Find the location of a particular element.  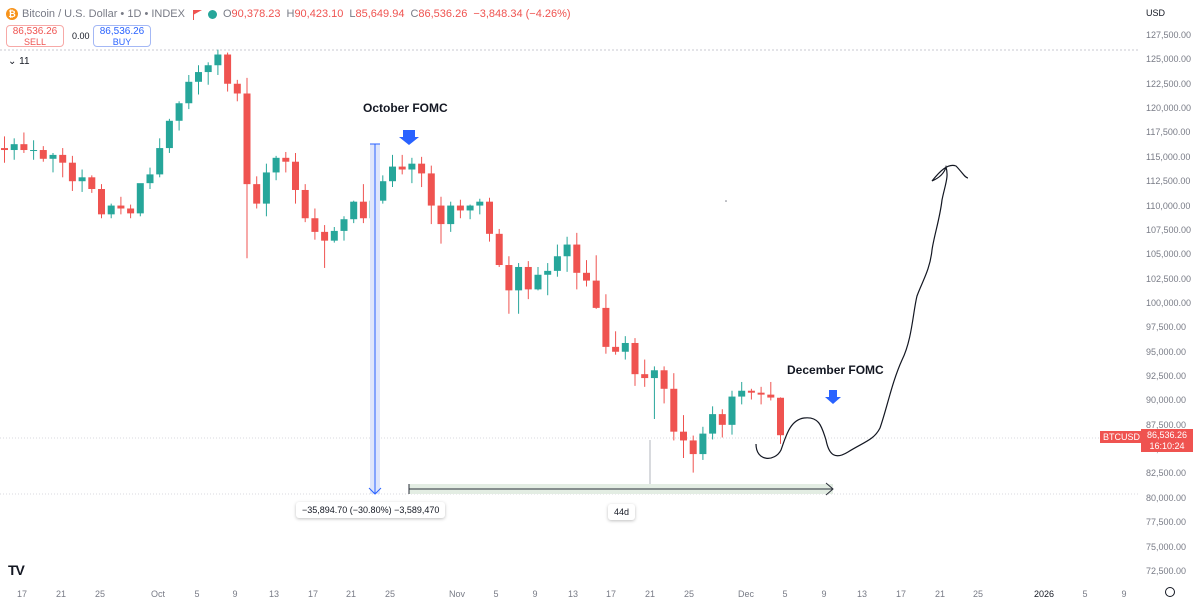

flag-icon is located at coordinates (197, 14).